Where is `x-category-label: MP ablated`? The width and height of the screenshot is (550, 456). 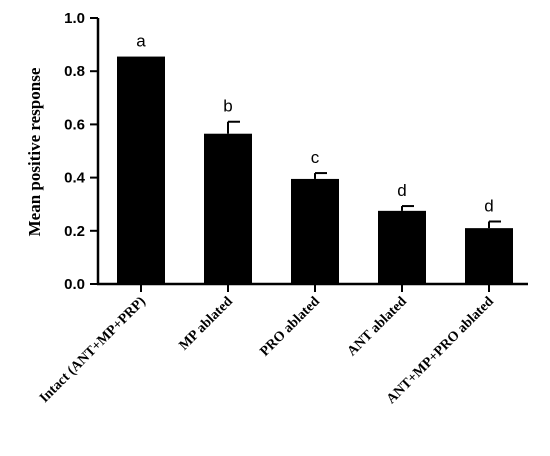 x-category-label: MP ablated is located at coordinates (206, 323).